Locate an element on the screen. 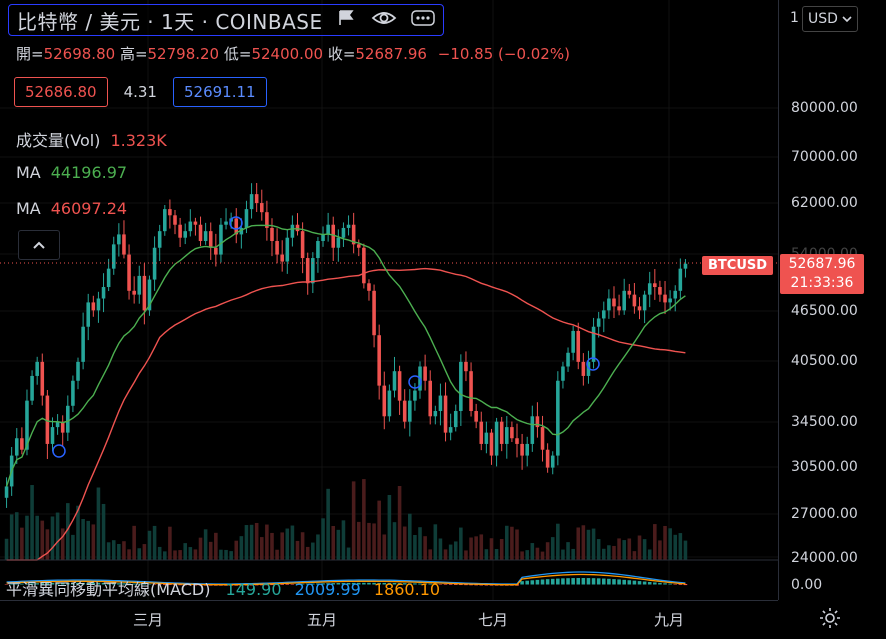  bar-countdown: 21:33:36 is located at coordinates (822, 283).